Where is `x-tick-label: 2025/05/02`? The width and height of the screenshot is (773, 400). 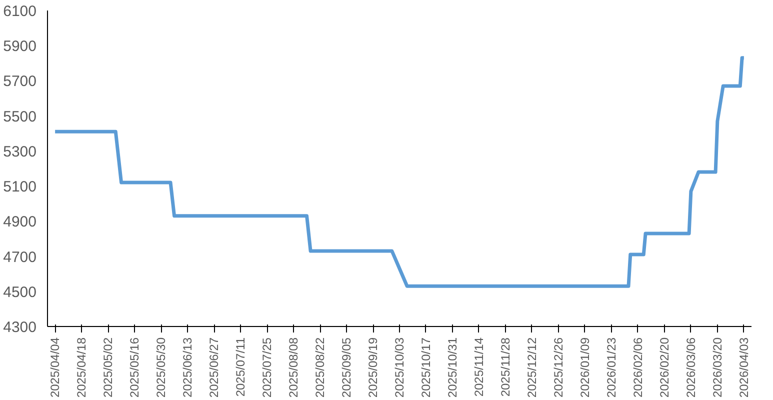 x-tick-label: 2025/05/02 is located at coordinates (108, 367).